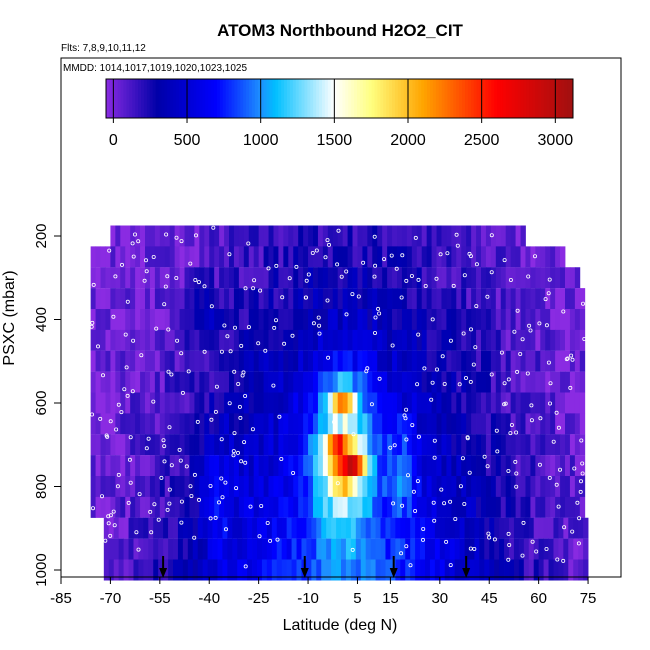  Describe the element at coordinates (41, 569) in the screenshot. I see `y-tick-label: 1000` at that location.